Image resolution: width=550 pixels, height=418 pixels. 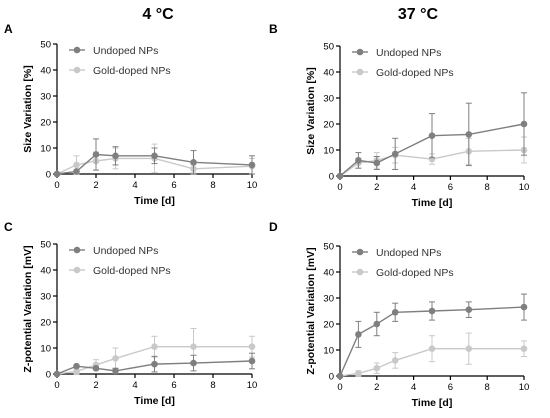 What do you see at coordinates (173, 185) in the screenshot?
I see `x-tick-label-a-6: 6` at bounding box center [173, 185].